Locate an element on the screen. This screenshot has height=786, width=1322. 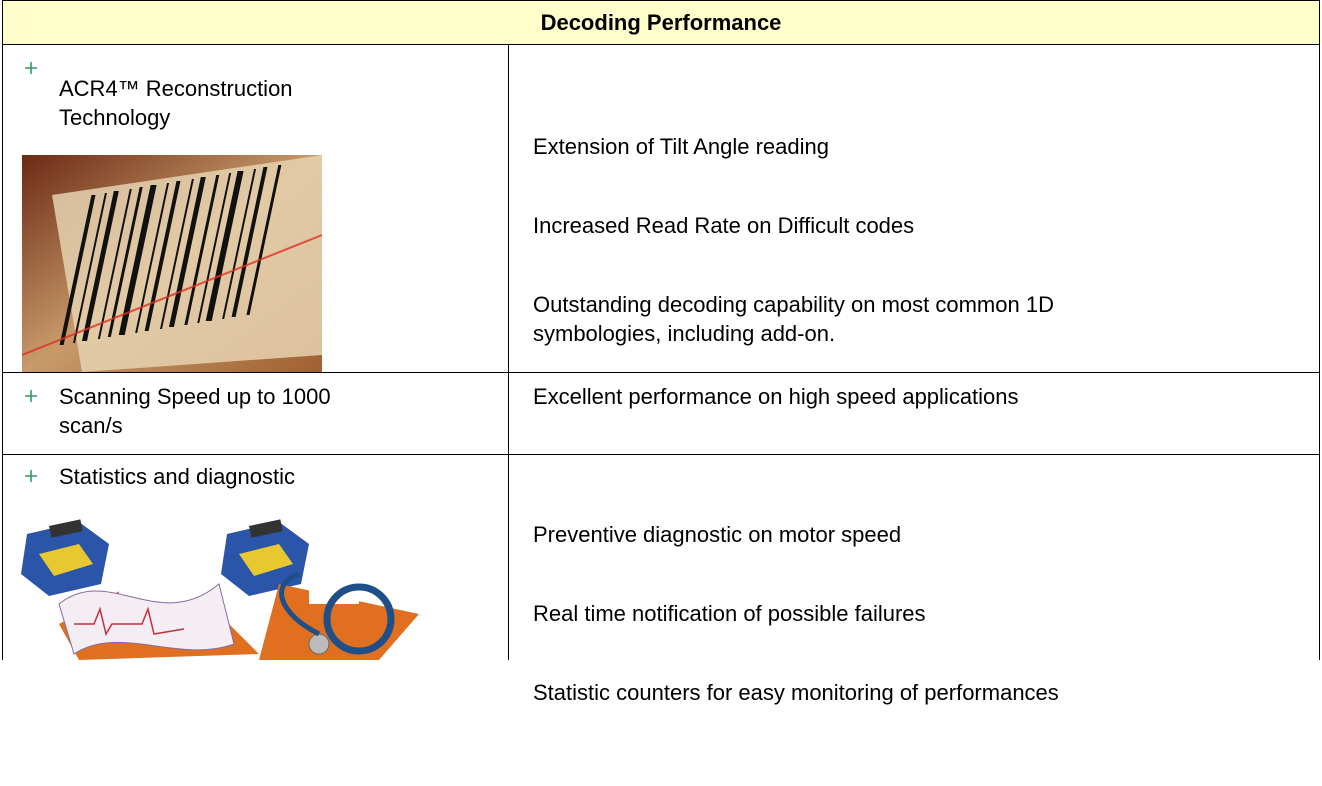
feature-text: Statistics and diagnostic is located at coordinates (177, 476).